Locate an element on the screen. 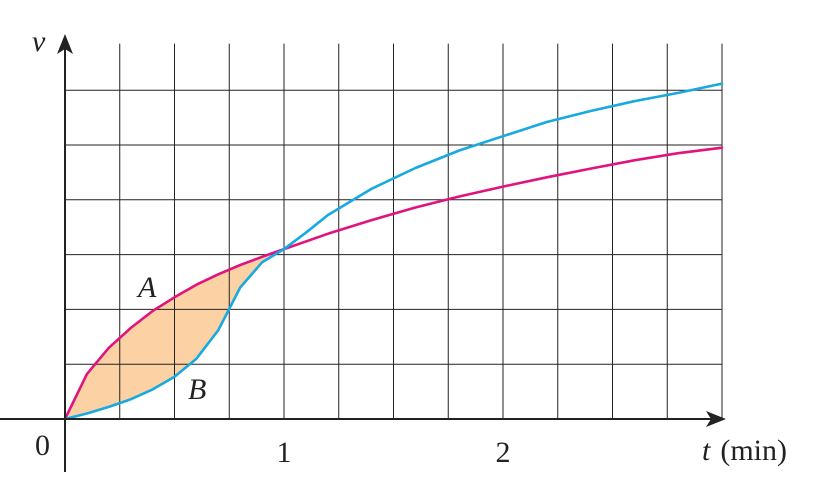 The image size is (816, 480). series-b-label: B is located at coordinates (197, 389).